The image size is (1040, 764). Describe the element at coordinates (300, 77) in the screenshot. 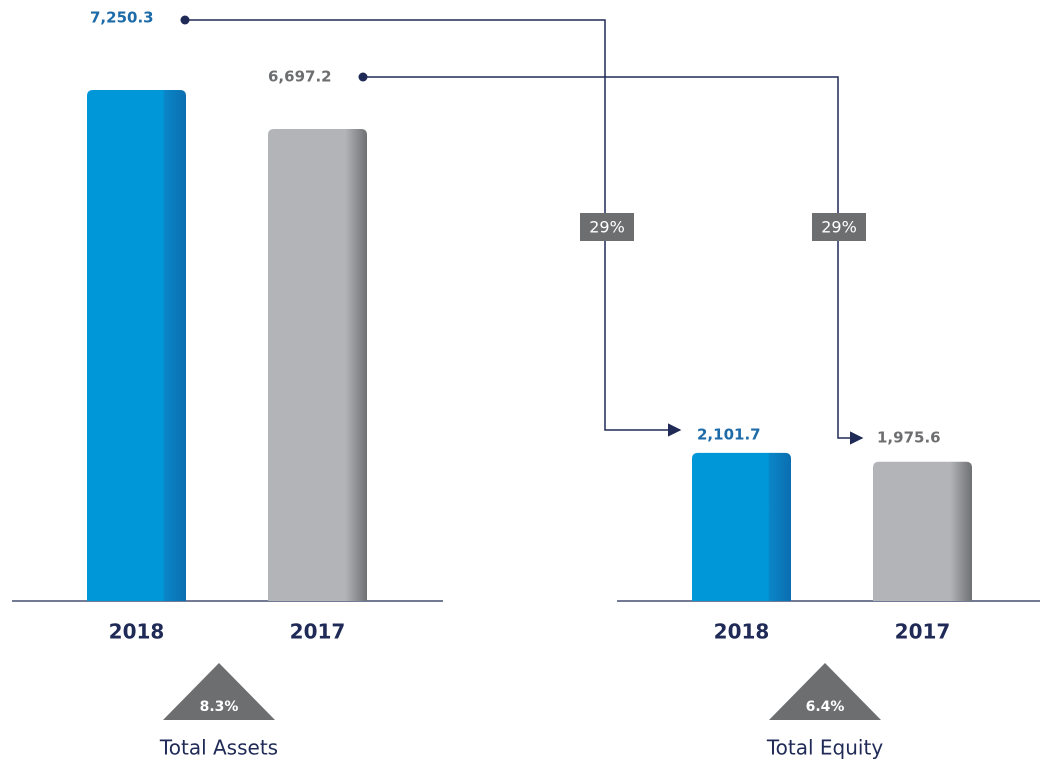

I see `value-label: 6,697.2` at that location.